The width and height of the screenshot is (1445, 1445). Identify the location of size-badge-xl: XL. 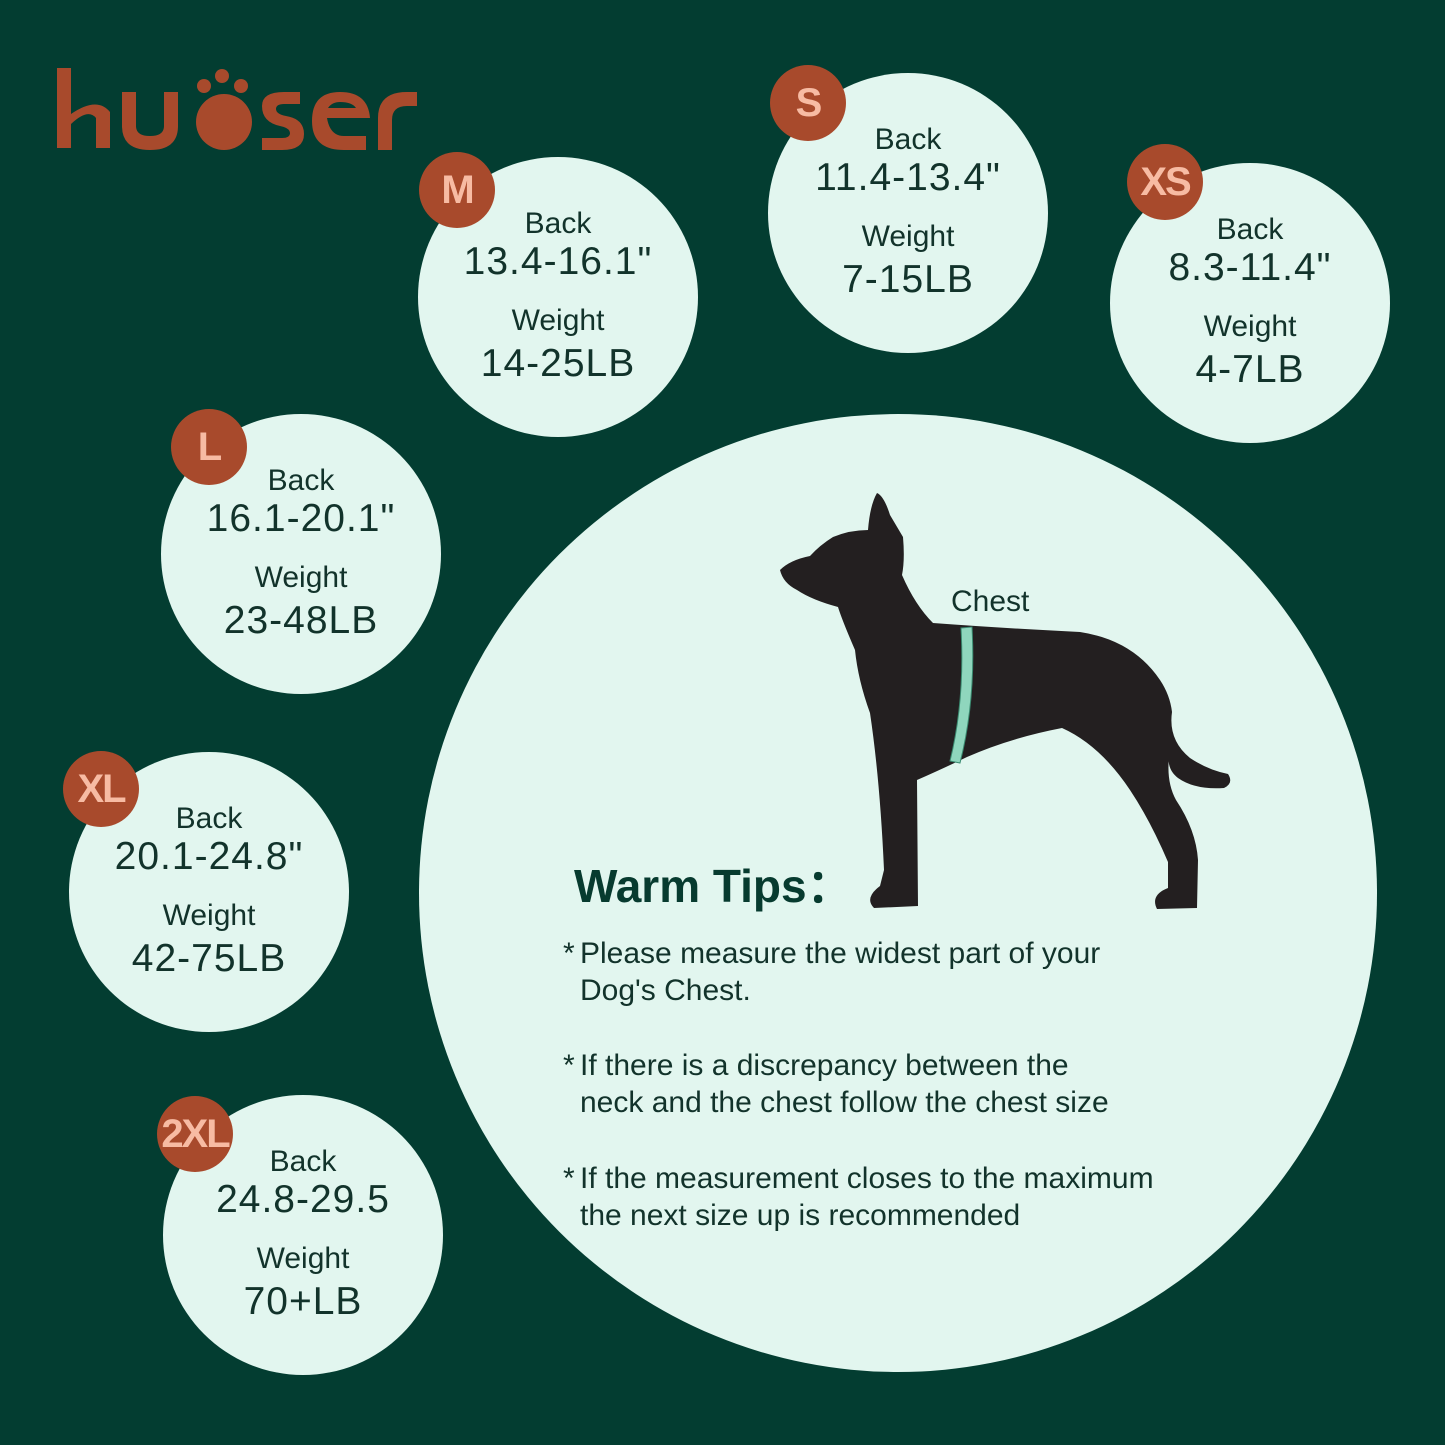
(101, 789).